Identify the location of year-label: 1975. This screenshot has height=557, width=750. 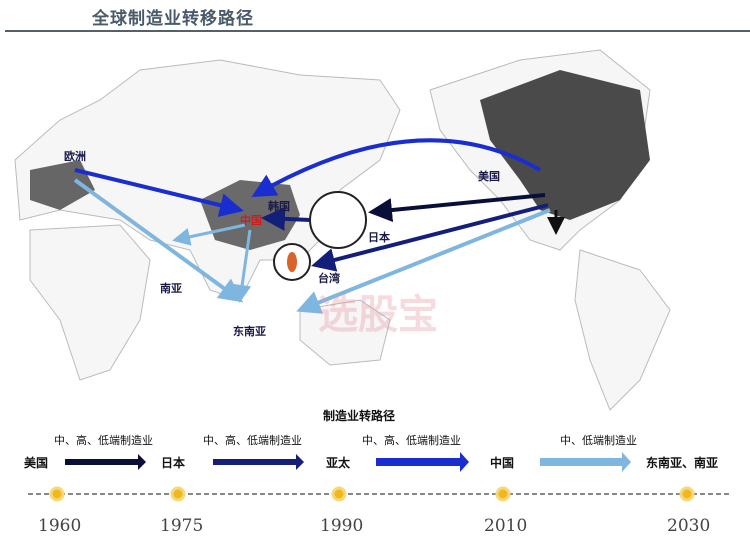
(182, 526).